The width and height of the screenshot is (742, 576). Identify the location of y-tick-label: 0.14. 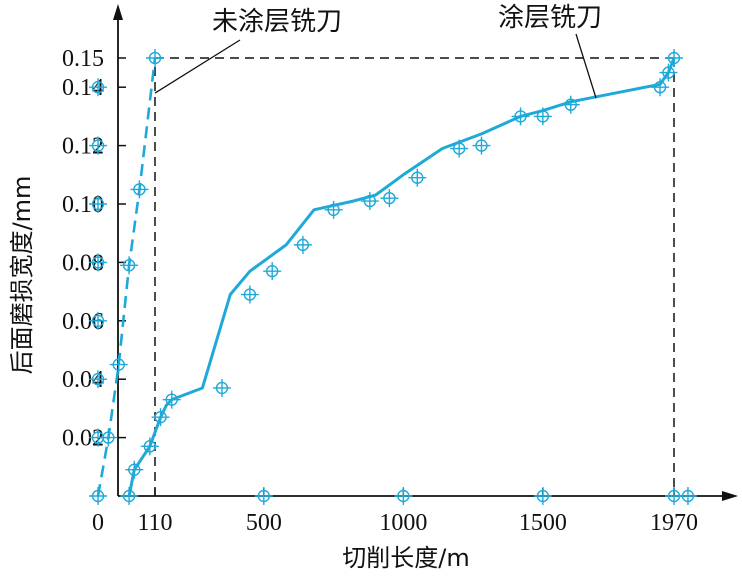
(83, 88).